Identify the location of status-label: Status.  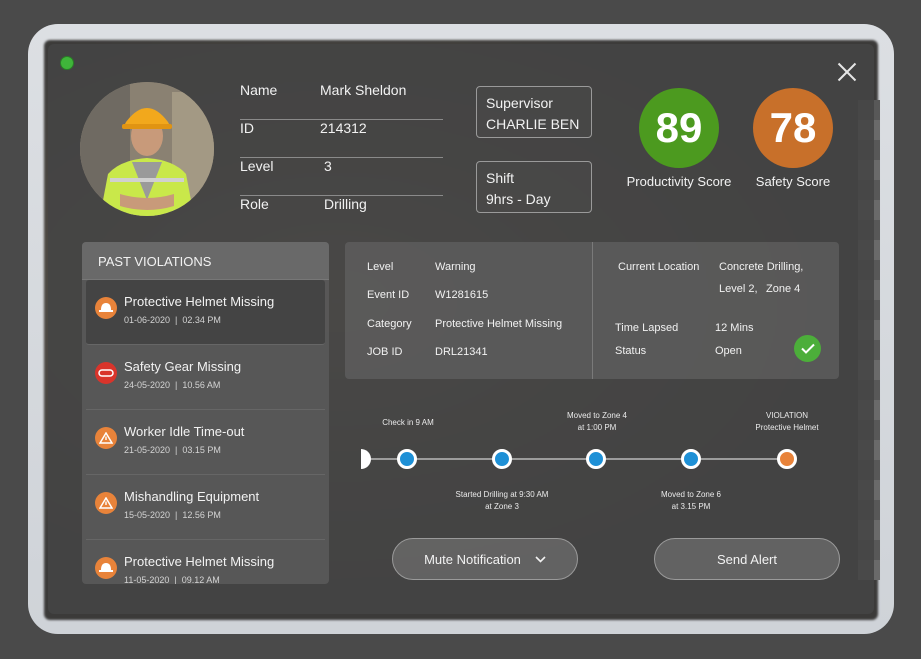
(631, 351).